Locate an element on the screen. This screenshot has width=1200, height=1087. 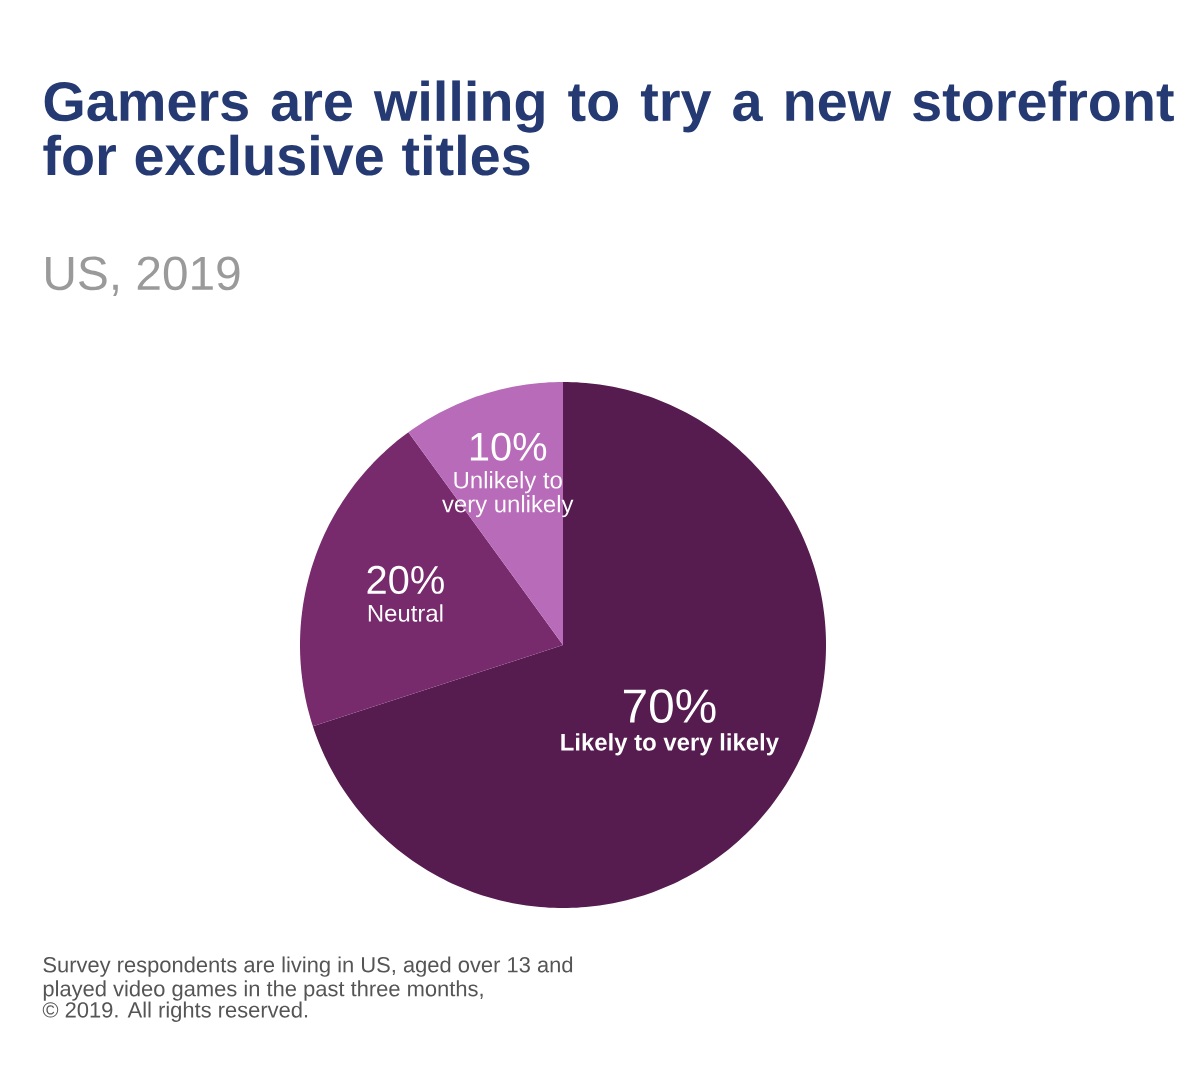
slice-label: Neutral is located at coordinates (405, 613).